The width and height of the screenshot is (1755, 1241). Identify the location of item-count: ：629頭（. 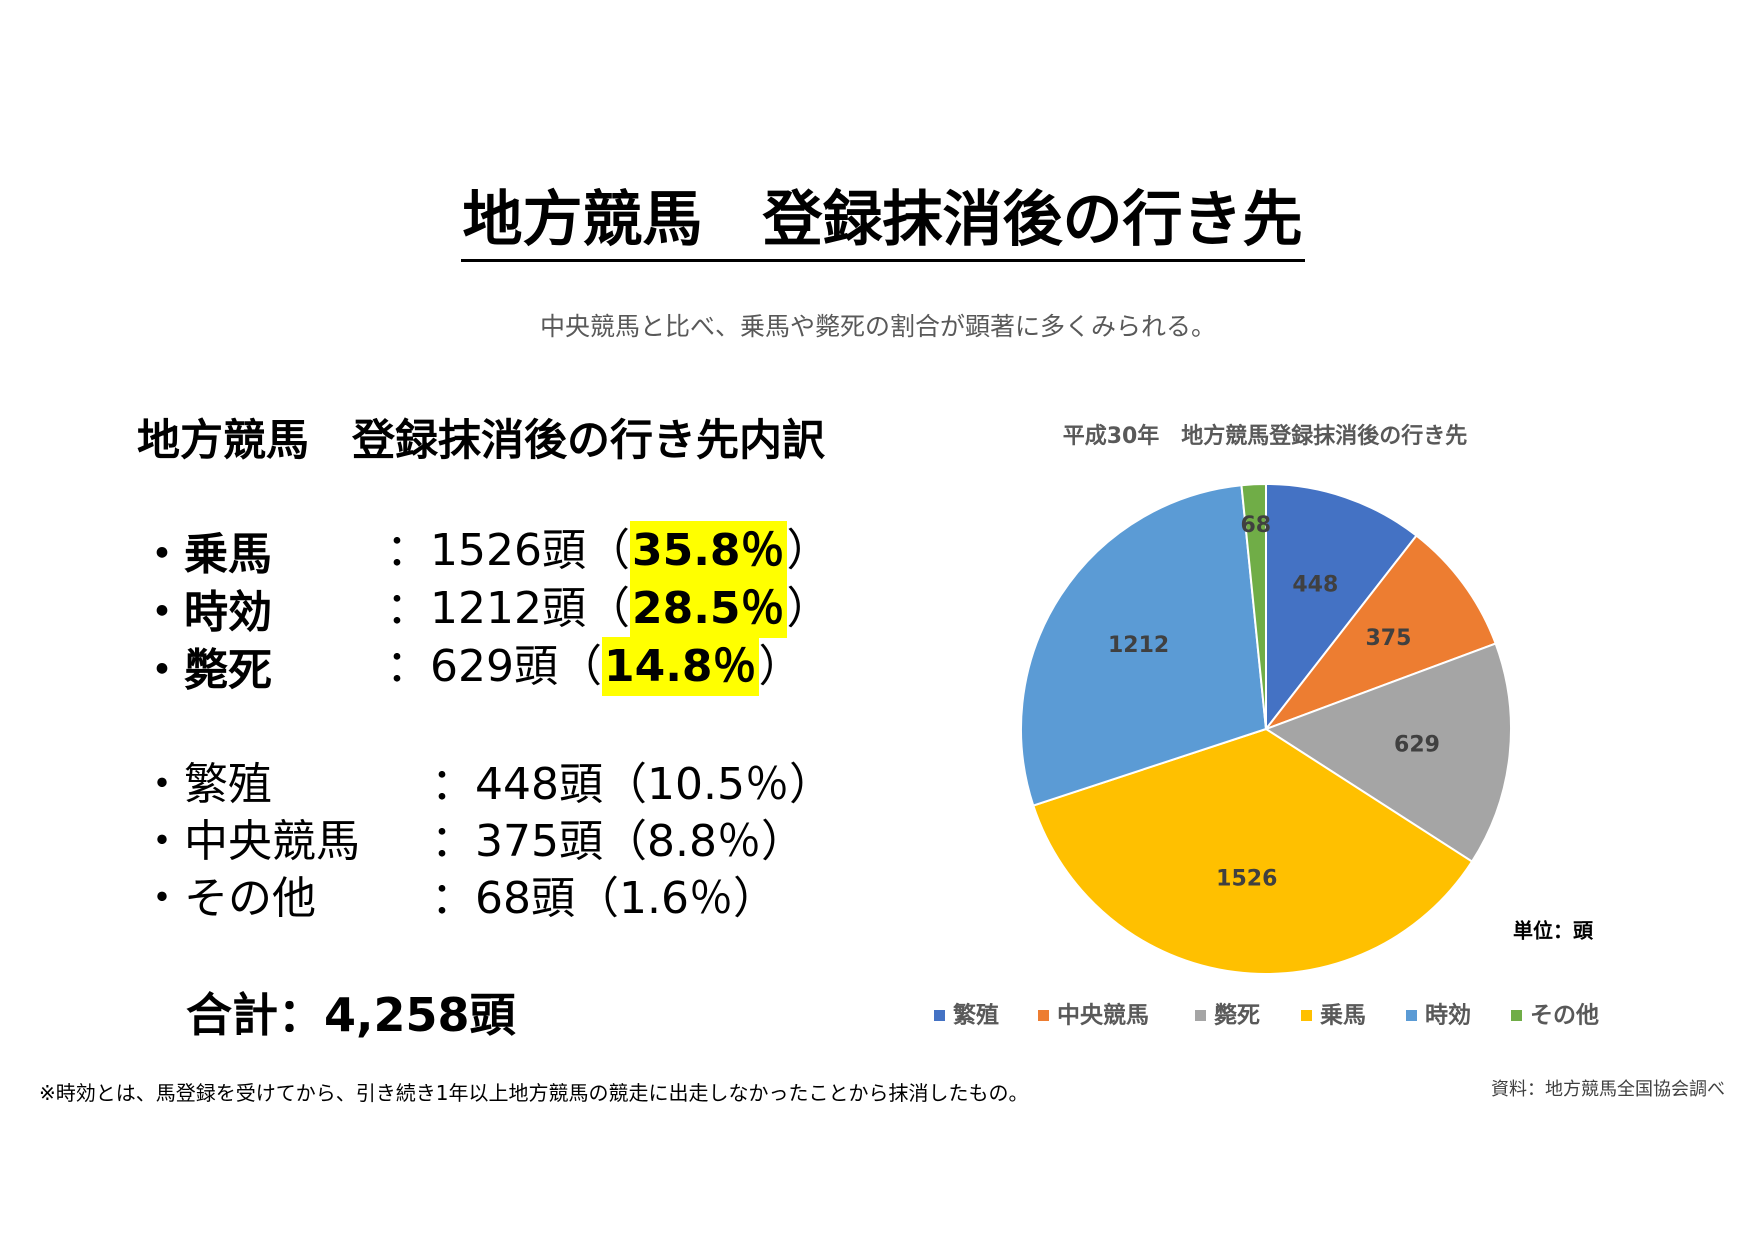
(494, 666).